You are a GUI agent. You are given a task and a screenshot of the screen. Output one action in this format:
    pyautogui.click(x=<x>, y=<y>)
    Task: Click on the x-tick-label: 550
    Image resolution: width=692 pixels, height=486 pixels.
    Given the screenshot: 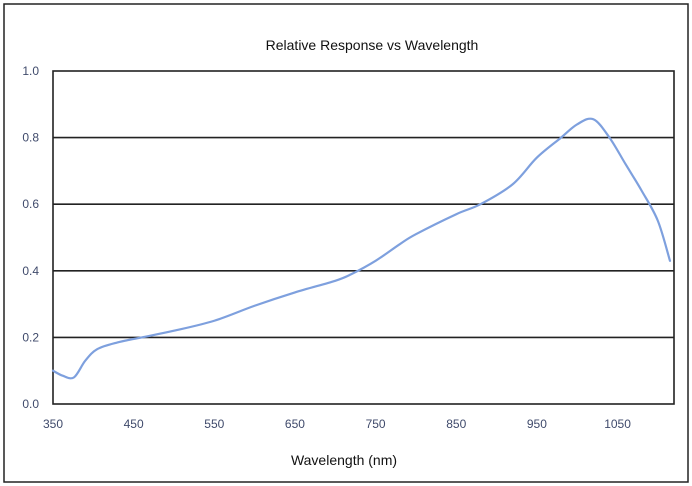 What is the action you would take?
    pyautogui.click(x=214, y=424)
    